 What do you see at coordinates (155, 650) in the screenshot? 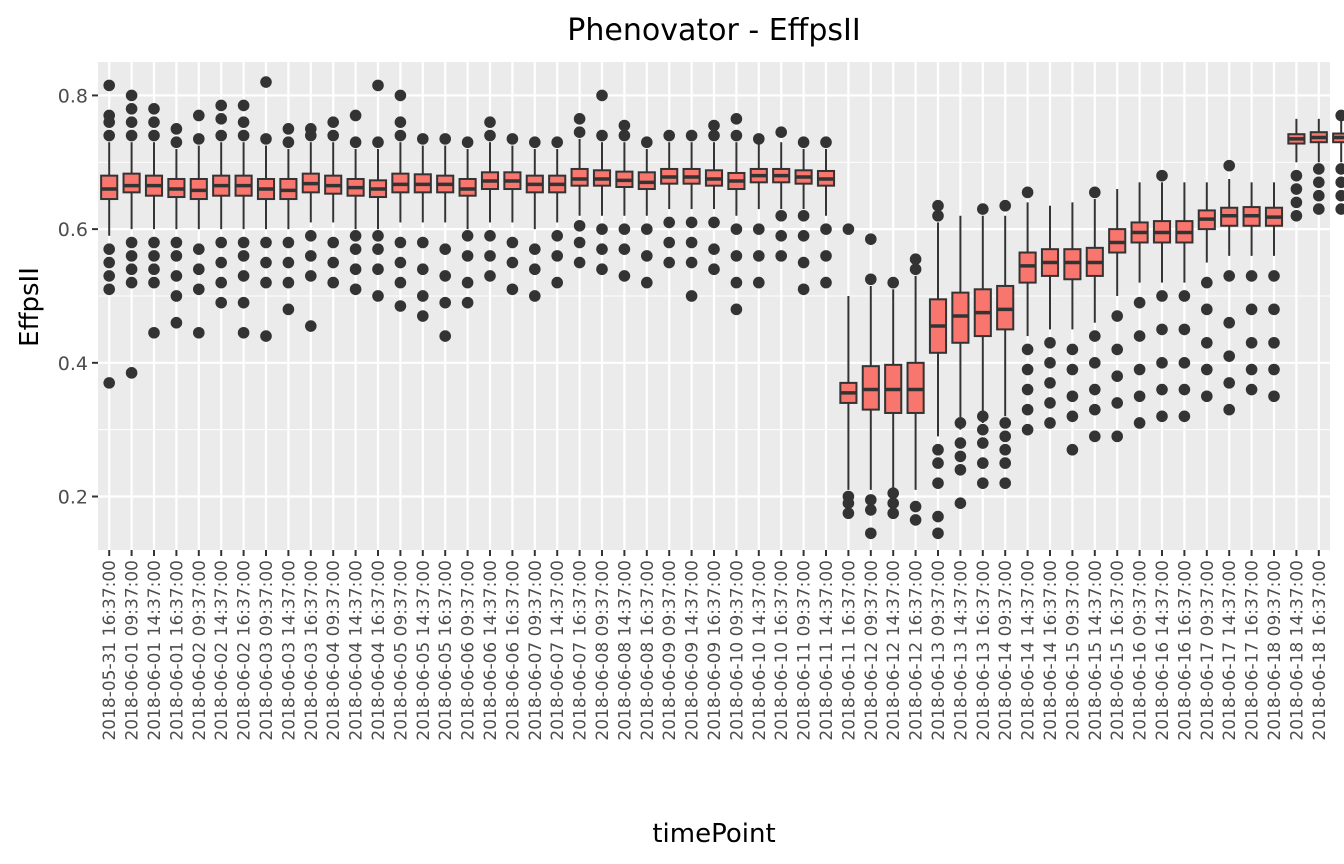
I see `x-tick-label: 2018-06-01 14:37:00` at bounding box center [155, 650].